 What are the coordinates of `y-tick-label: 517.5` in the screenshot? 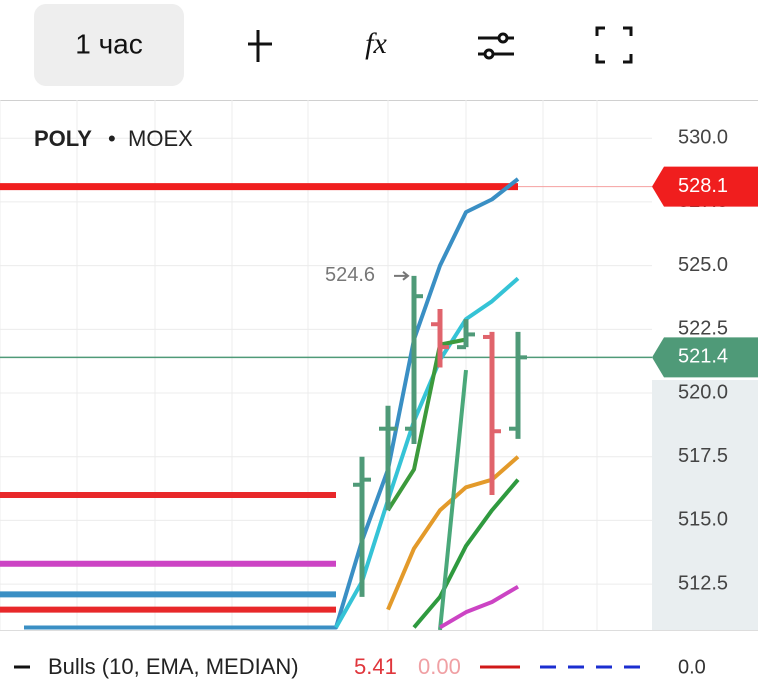 It's located at (703, 456).